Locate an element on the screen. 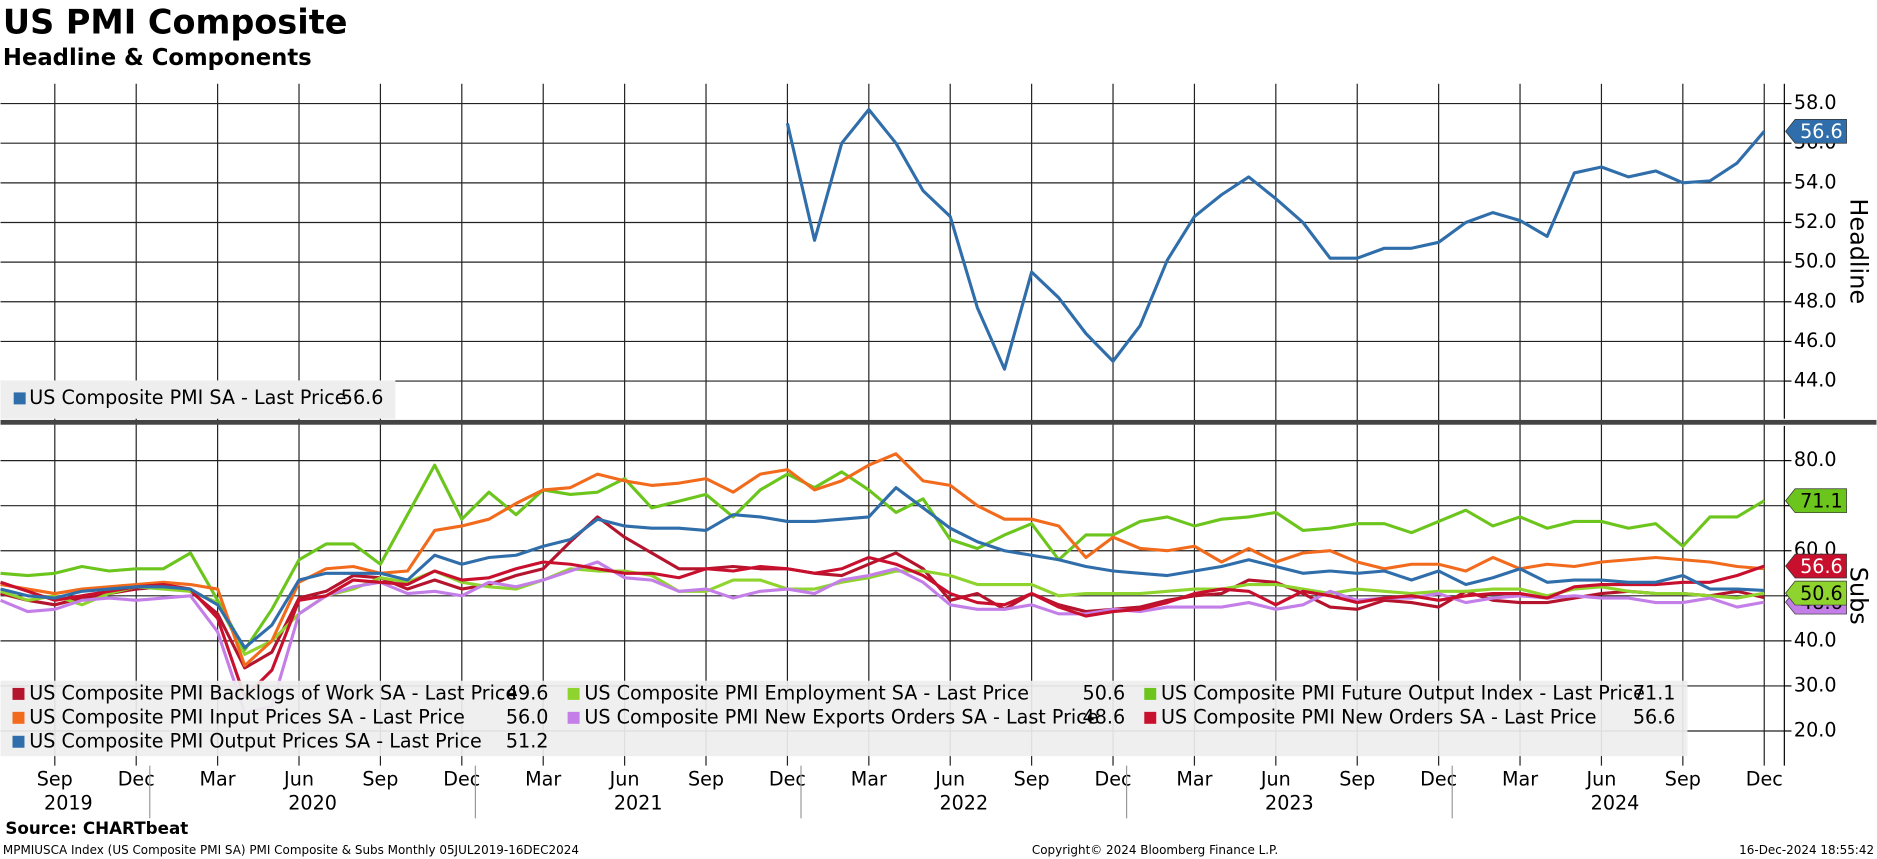 This screenshot has width=1877, height=859. y-tick-label: 80.0 is located at coordinates (1815, 459).